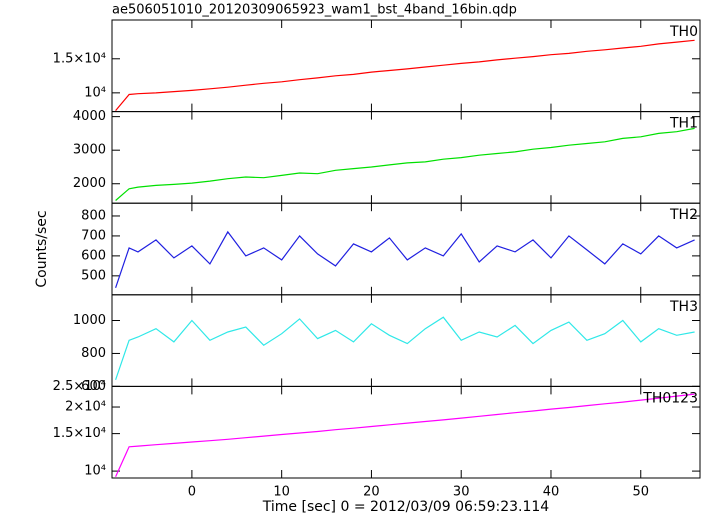 Image resolution: width=717 pixels, height=516 pixels. I want to click on x-tick-label: 40, so click(551, 492).